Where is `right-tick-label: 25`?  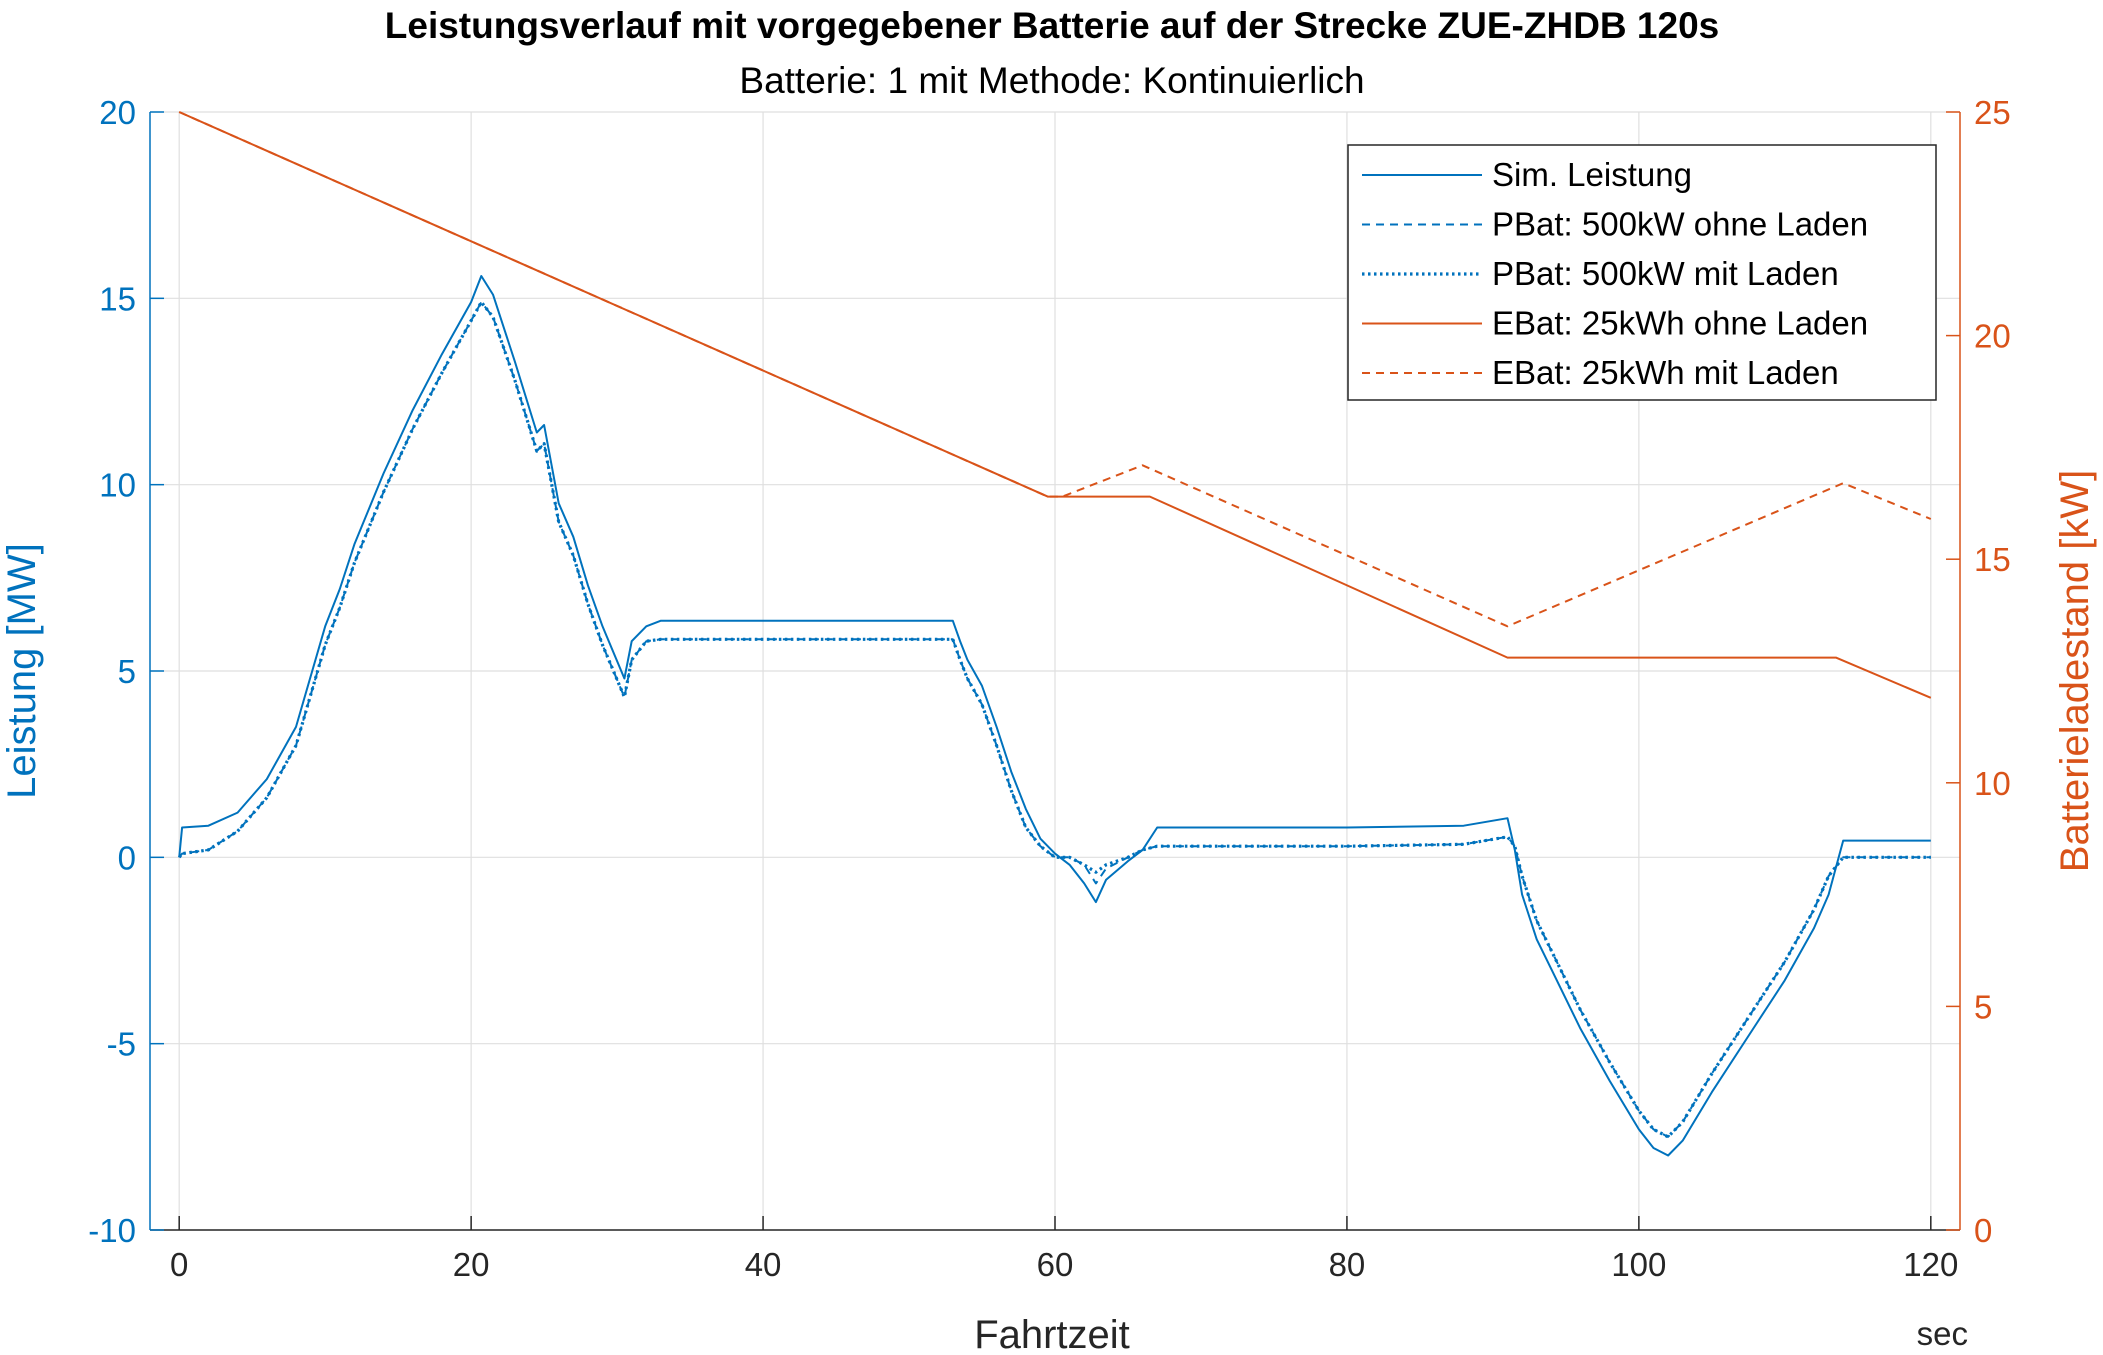
right-tick-label: 25 is located at coordinates (1992, 112).